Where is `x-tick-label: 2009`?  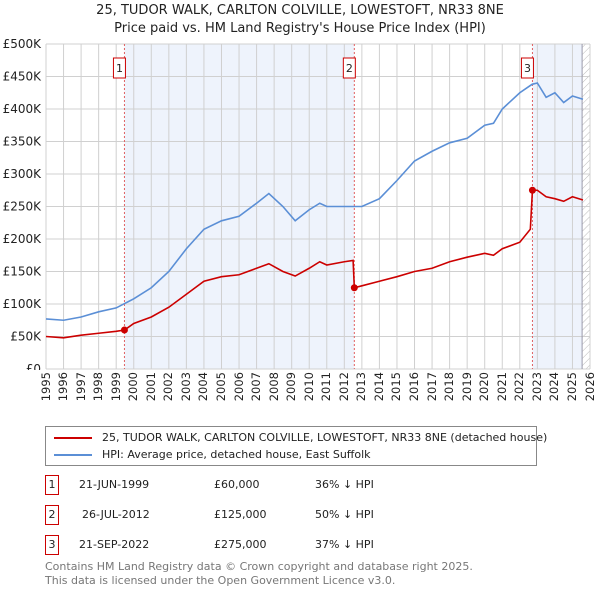 x-tick-label: 2009 is located at coordinates (291, 387).